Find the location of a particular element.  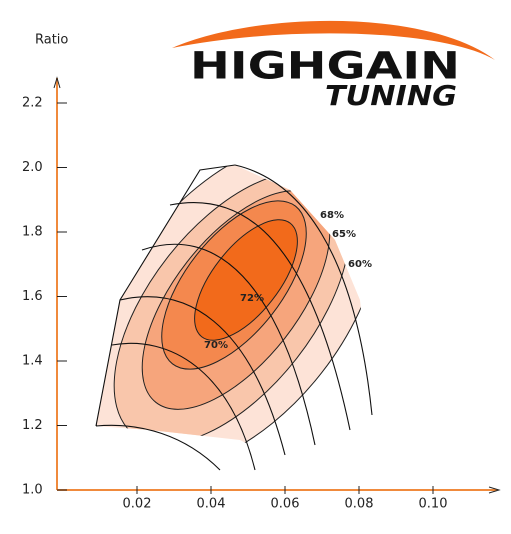

x-tick-label: 0.04 is located at coordinates (211, 504).